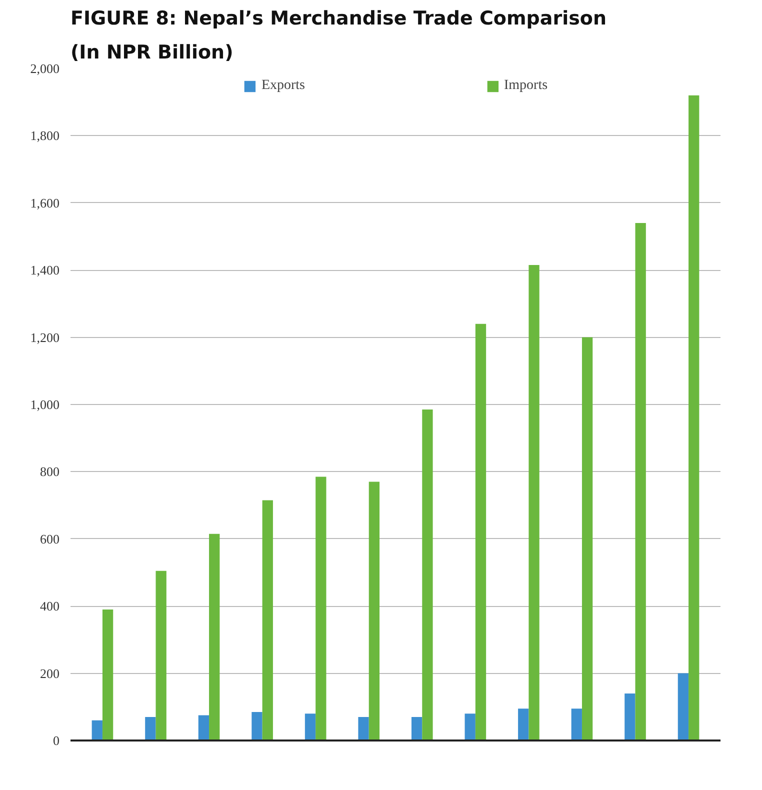 This screenshot has height=790, width=762. What do you see at coordinates (45, 404) in the screenshot?
I see `y-tick-label: 1,000` at bounding box center [45, 404].